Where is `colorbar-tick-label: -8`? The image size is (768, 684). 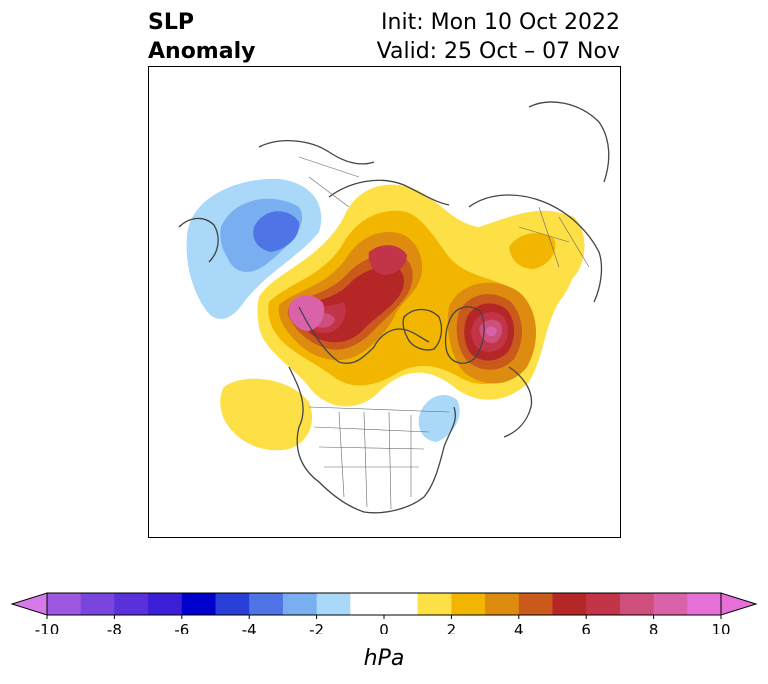
colorbar-tick-label: -8 is located at coordinates (114, 627).